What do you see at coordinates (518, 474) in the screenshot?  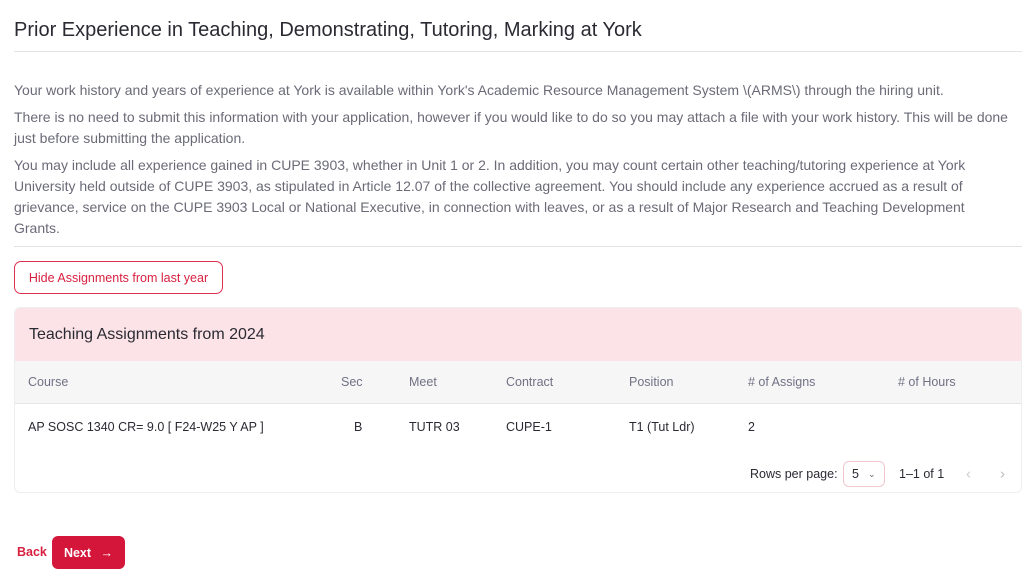 I see `pagination: Rows per page: 5 ⌄ 1–1 of 1 ‹ ›` at bounding box center [518, 474].